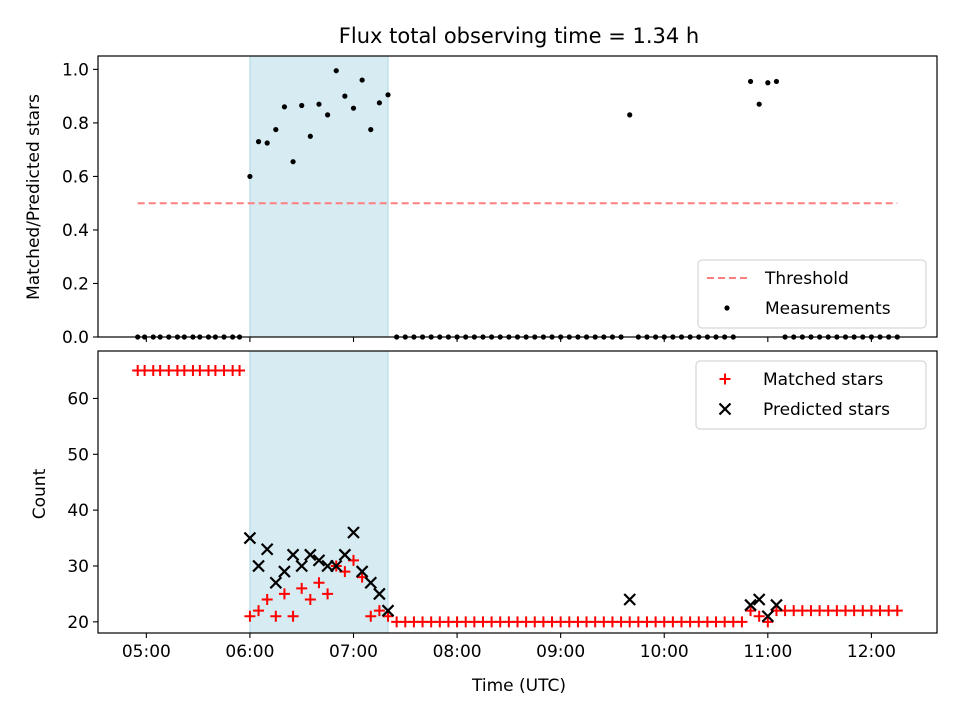  What do you see at coordinates (75, 338) in the screenshot?
I see `top-y-tick-label: 0.0` at bounding box center [75, 338].